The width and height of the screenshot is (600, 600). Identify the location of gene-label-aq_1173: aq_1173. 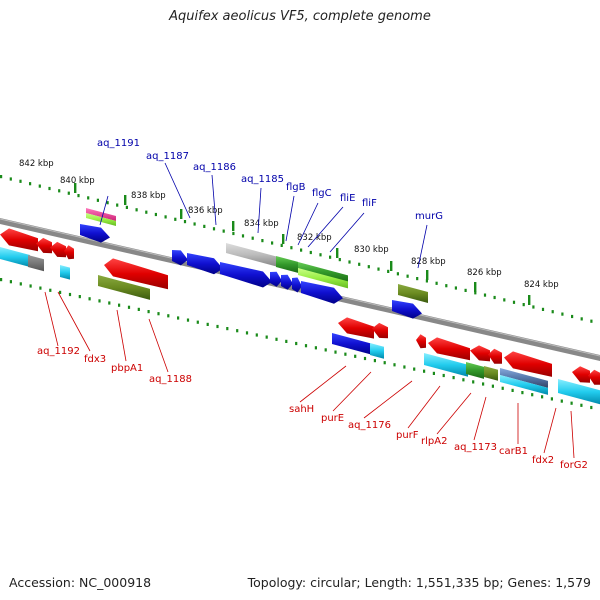
(475, 447).